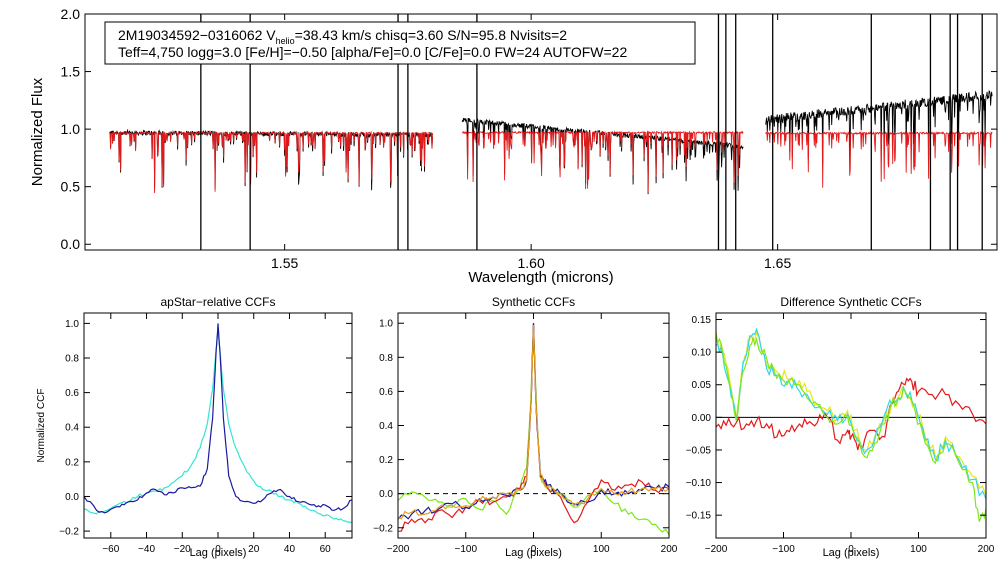 The width and height of the screenshot is (1008, 576). I want to click on x-tick-label: 20, so click(254, 549).